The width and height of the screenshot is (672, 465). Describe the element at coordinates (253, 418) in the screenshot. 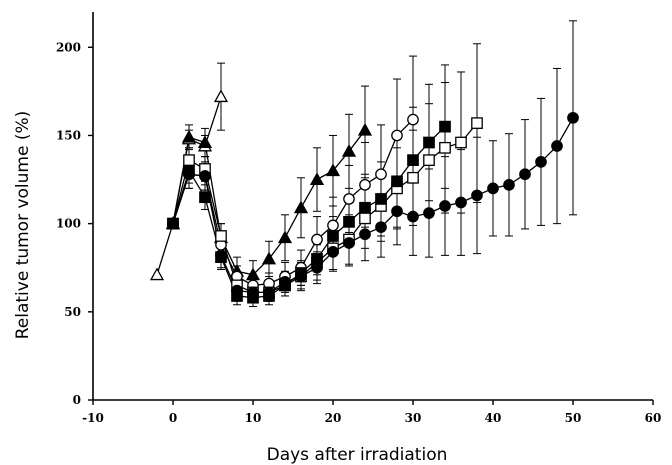

I see `x-tick-label: 10` at that location.